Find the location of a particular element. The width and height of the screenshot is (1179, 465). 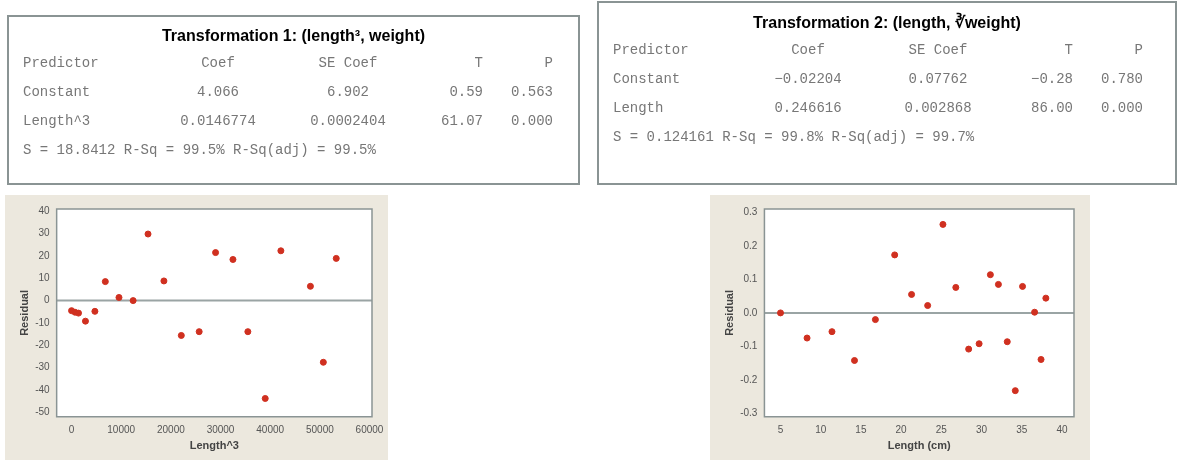

y-tick-label: 0.1 is located at coordinates (750, 279).